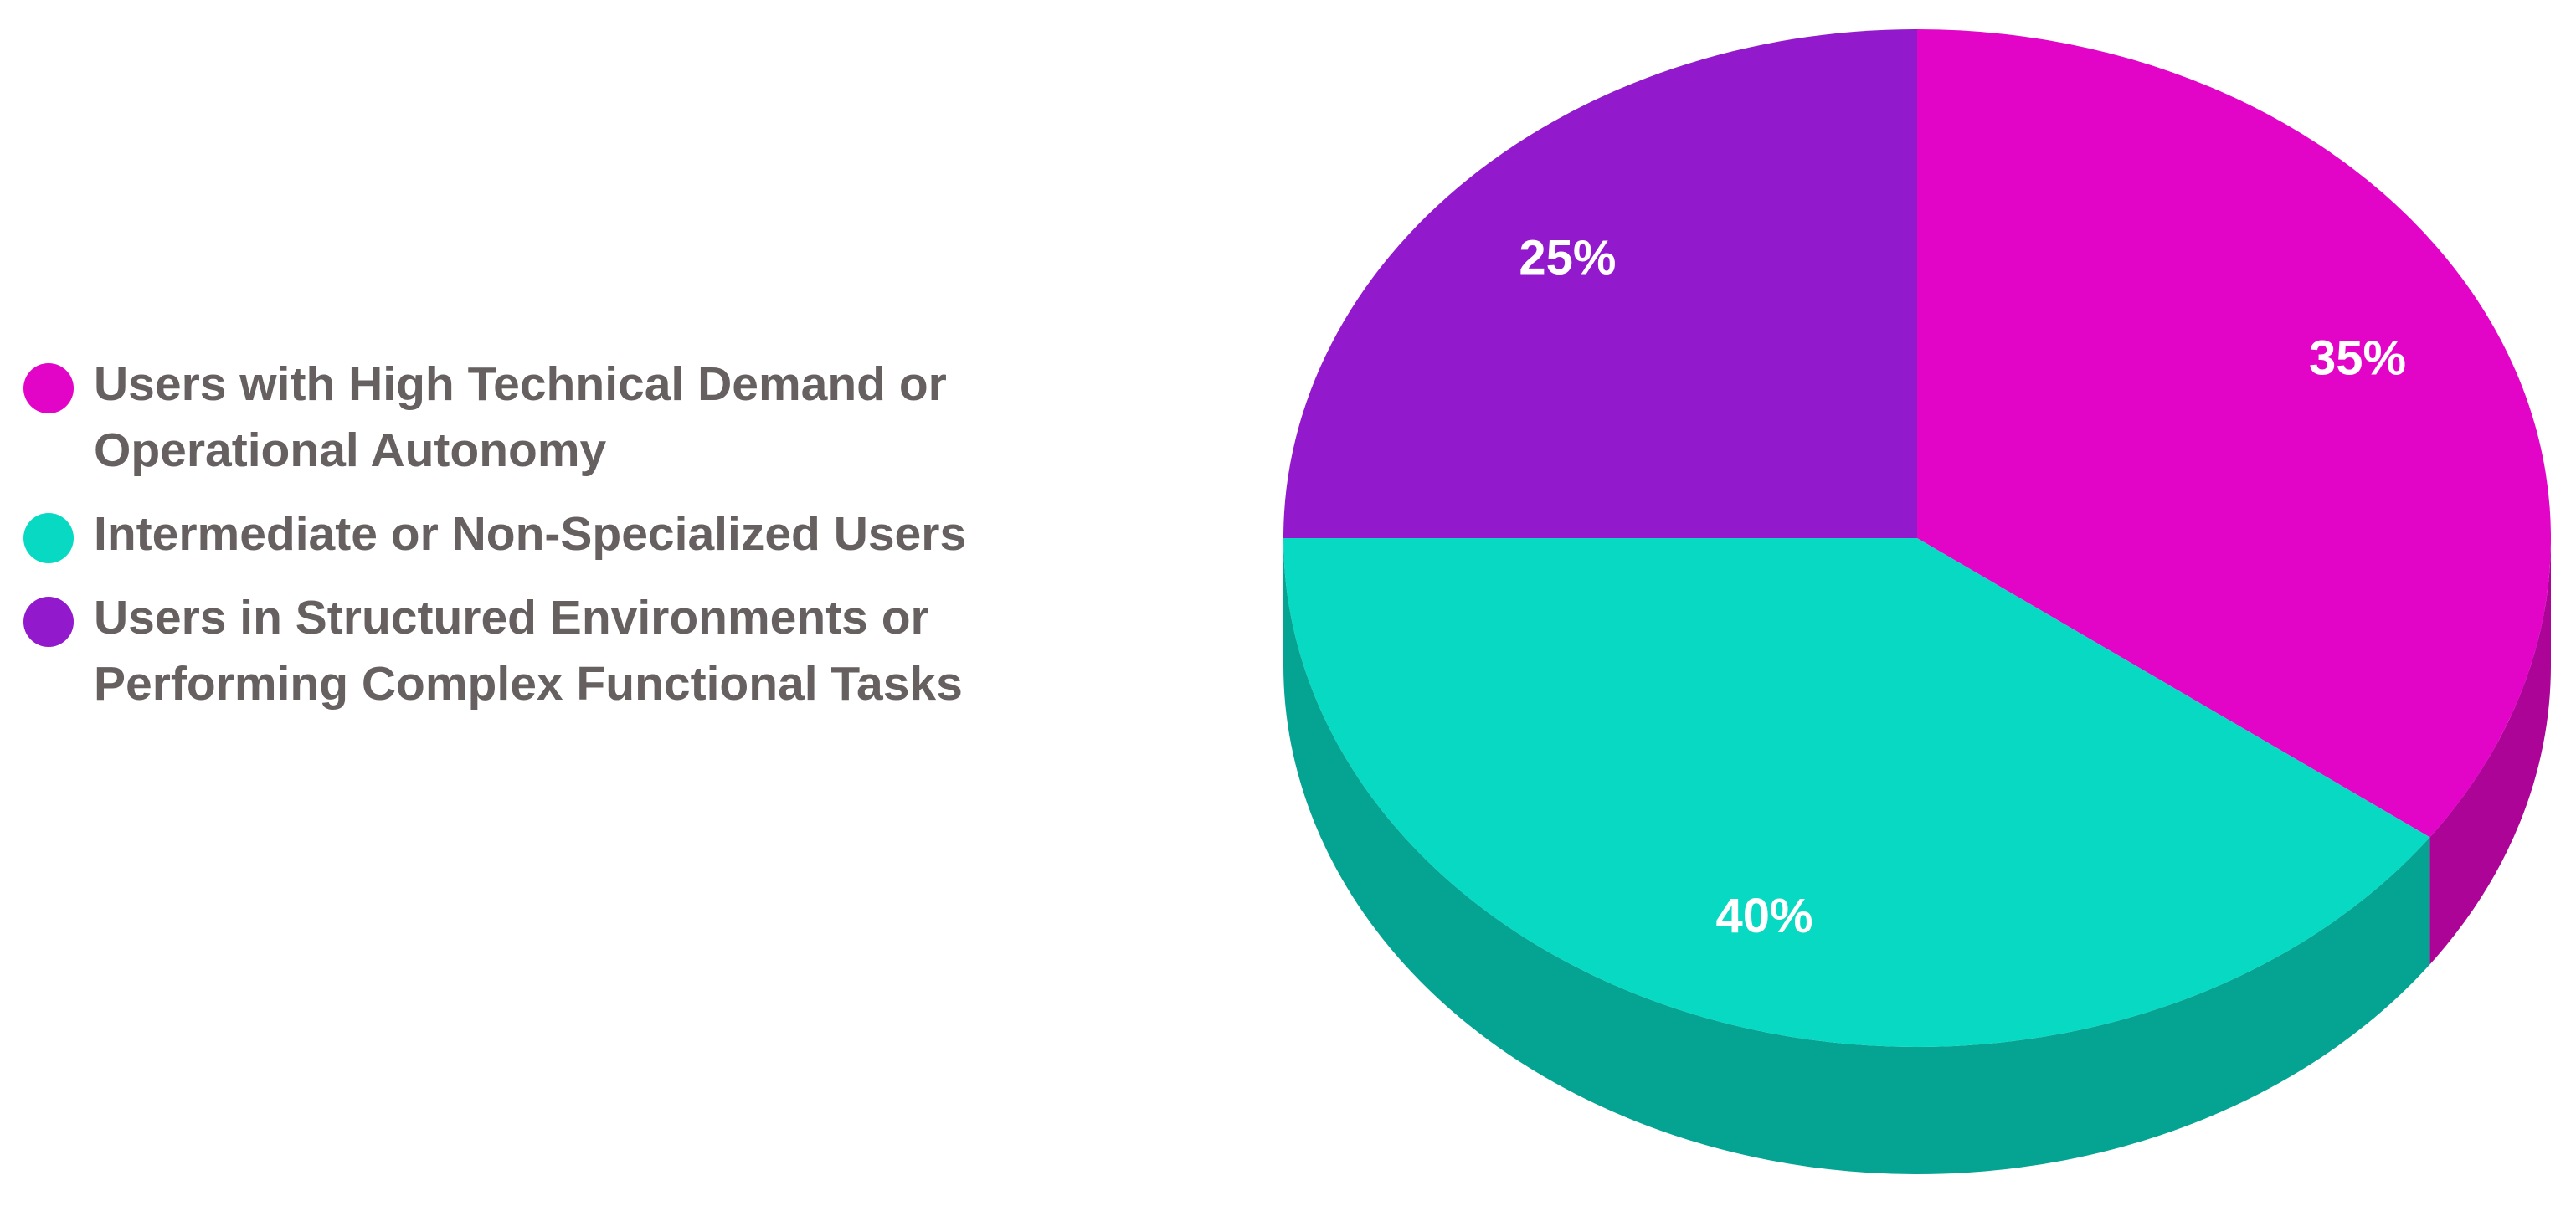 Image resolution: width=2576 pixels, height=1206 pixels. What do you see at coordinates (48, 538) in the screenshot?
I see `legend-swatch-teal` at bounding box center [48, 538].